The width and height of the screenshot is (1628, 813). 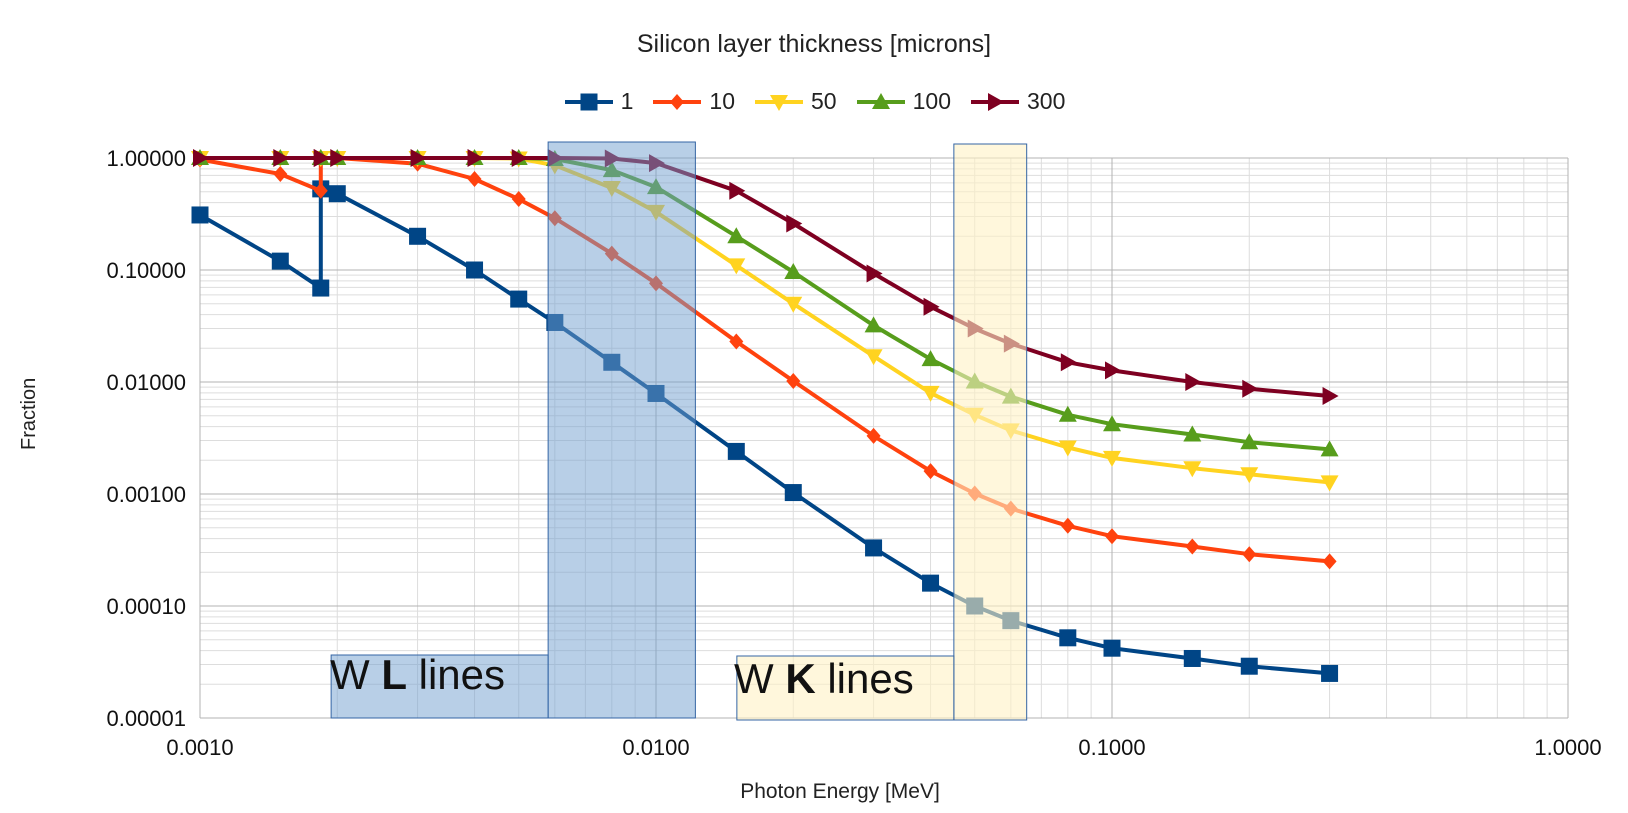 What do you see at coordinates (1017, 101) in the screenshot?
I see `legend-item-300: 300` at bounding box center [1017, 101].